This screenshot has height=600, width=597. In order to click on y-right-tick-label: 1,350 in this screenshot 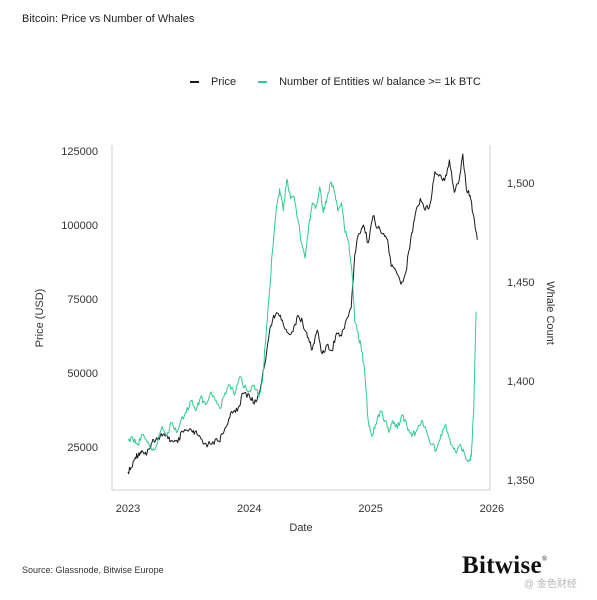, I will do `click(521, 481)`.